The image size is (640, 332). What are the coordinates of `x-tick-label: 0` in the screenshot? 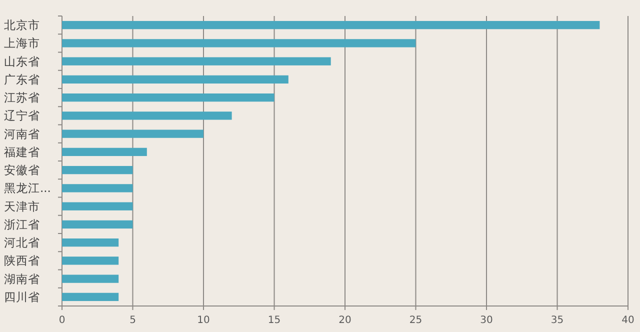 It's located at (62, 320).